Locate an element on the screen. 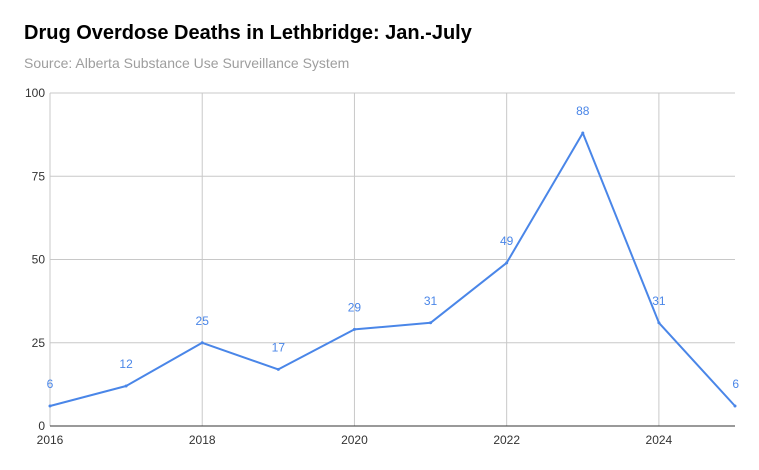  data-label: 49 is located at coordinates (507, 241).